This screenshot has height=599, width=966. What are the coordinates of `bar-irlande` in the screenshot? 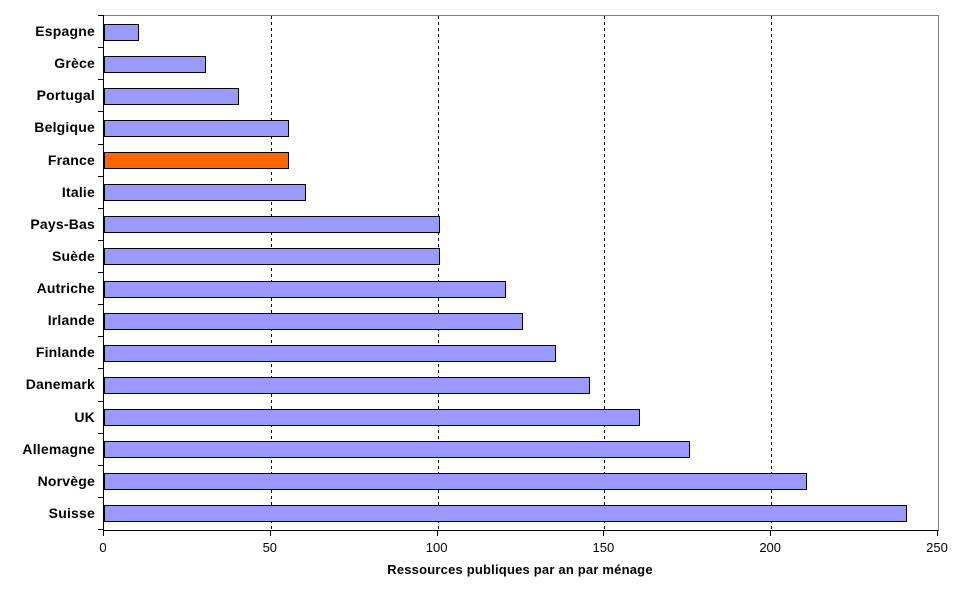 It's located at (313, 321).